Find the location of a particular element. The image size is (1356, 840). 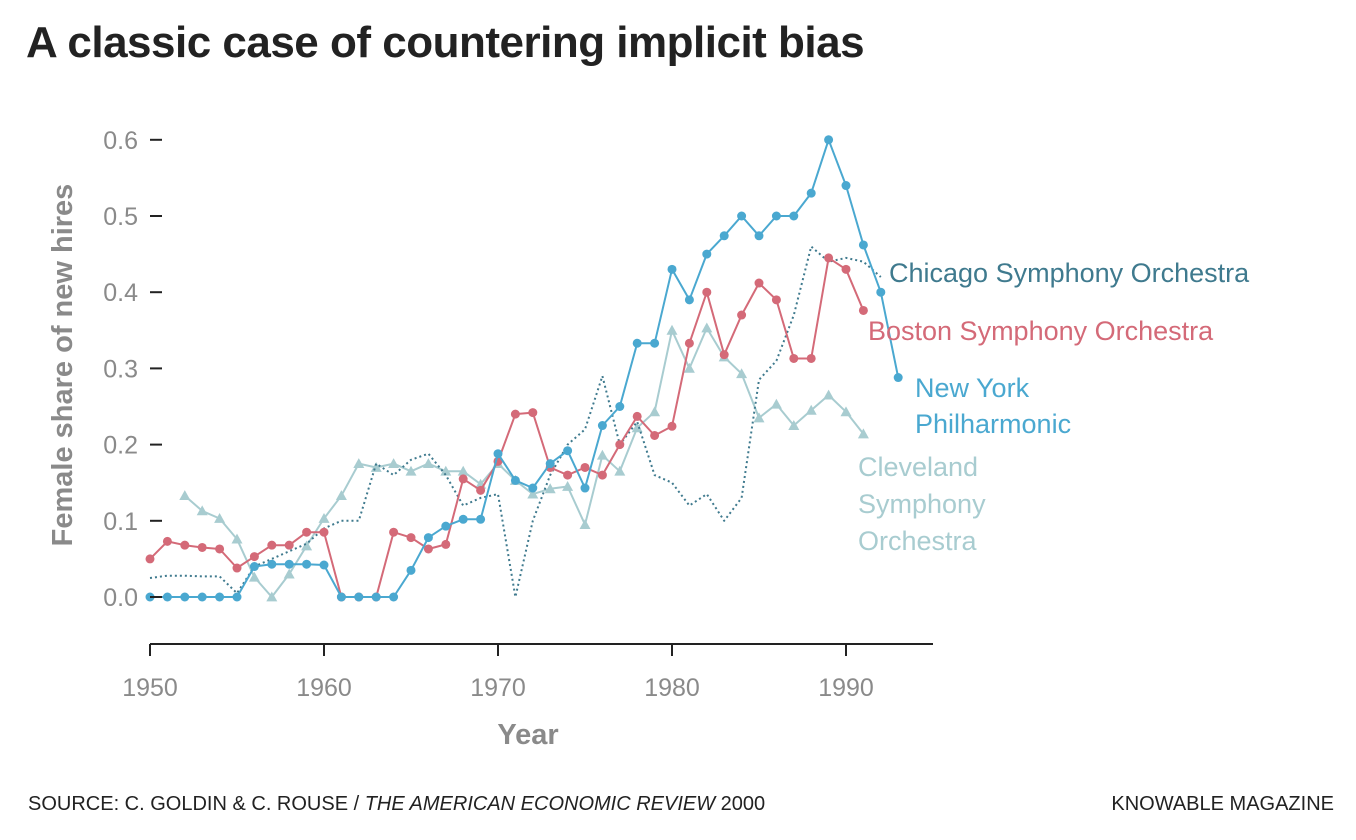

series-label-line: Orchestra is located at coordinates (918, 541).